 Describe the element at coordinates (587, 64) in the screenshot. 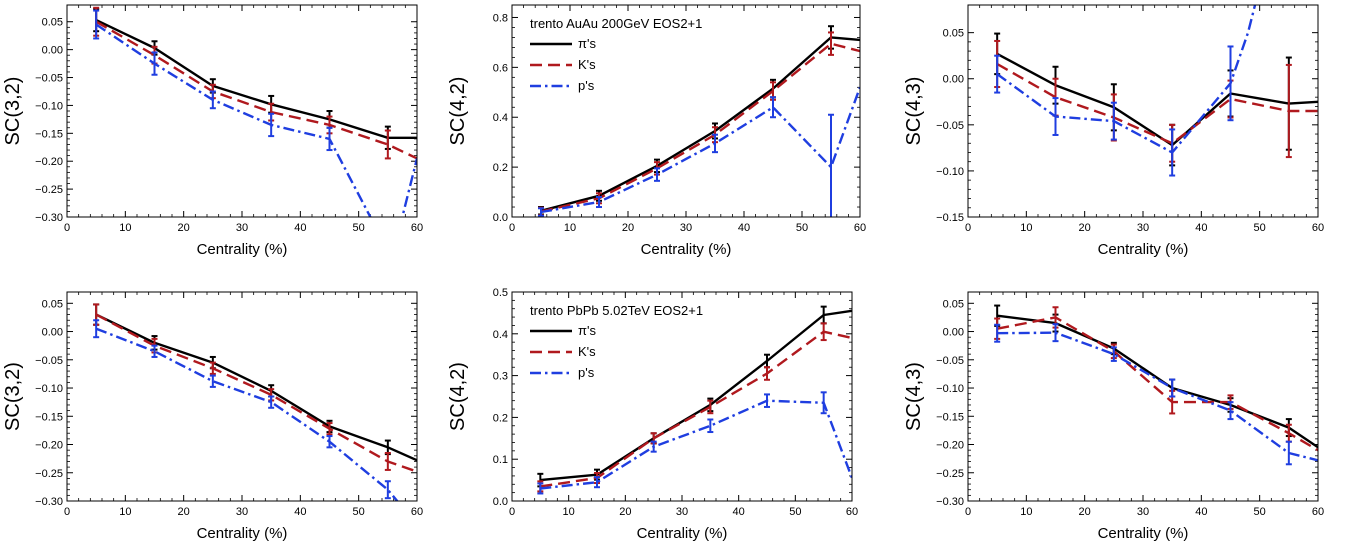

I see `legend-label: K's` at that location.